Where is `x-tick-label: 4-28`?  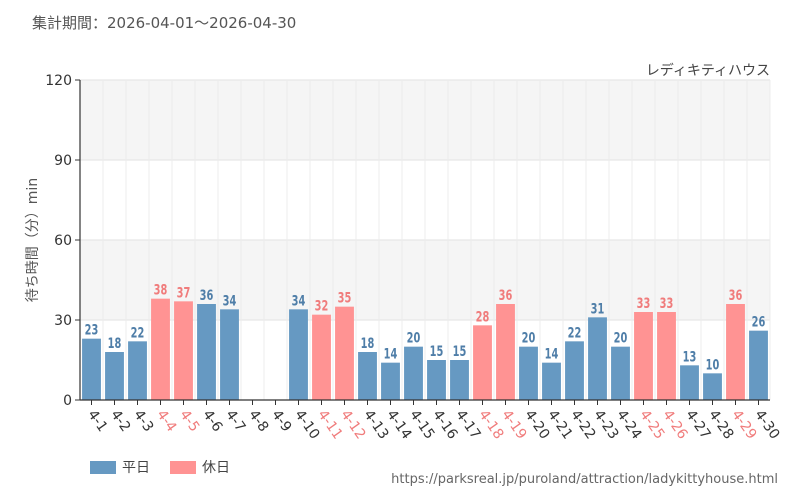
x-tick-label: 4-28 is located at coordinates (720, 424).